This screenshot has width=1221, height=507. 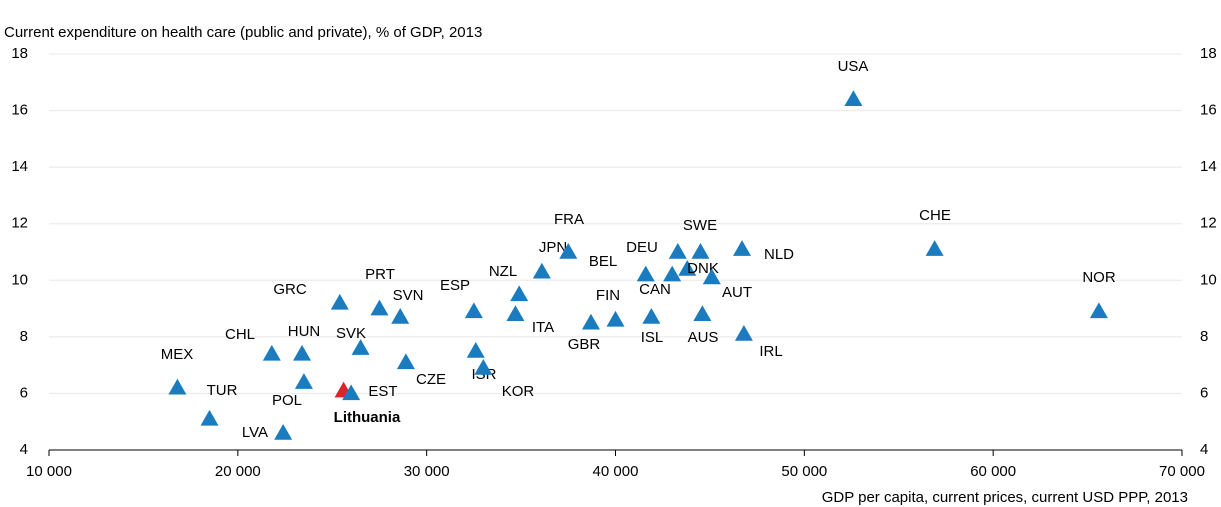 What do you see at coordinates (1099, 277) in the screenshot?
I see `point-label: NOR` at bounding box center [1099, 277].